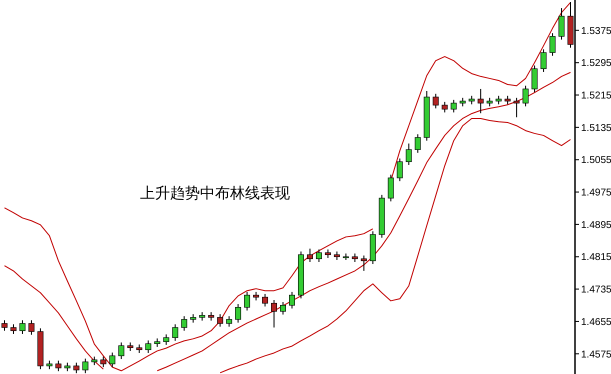 The width and height of the screenshot is (611, 374). I want to click on y-tick-label: 1.5055, so click(596, 160).